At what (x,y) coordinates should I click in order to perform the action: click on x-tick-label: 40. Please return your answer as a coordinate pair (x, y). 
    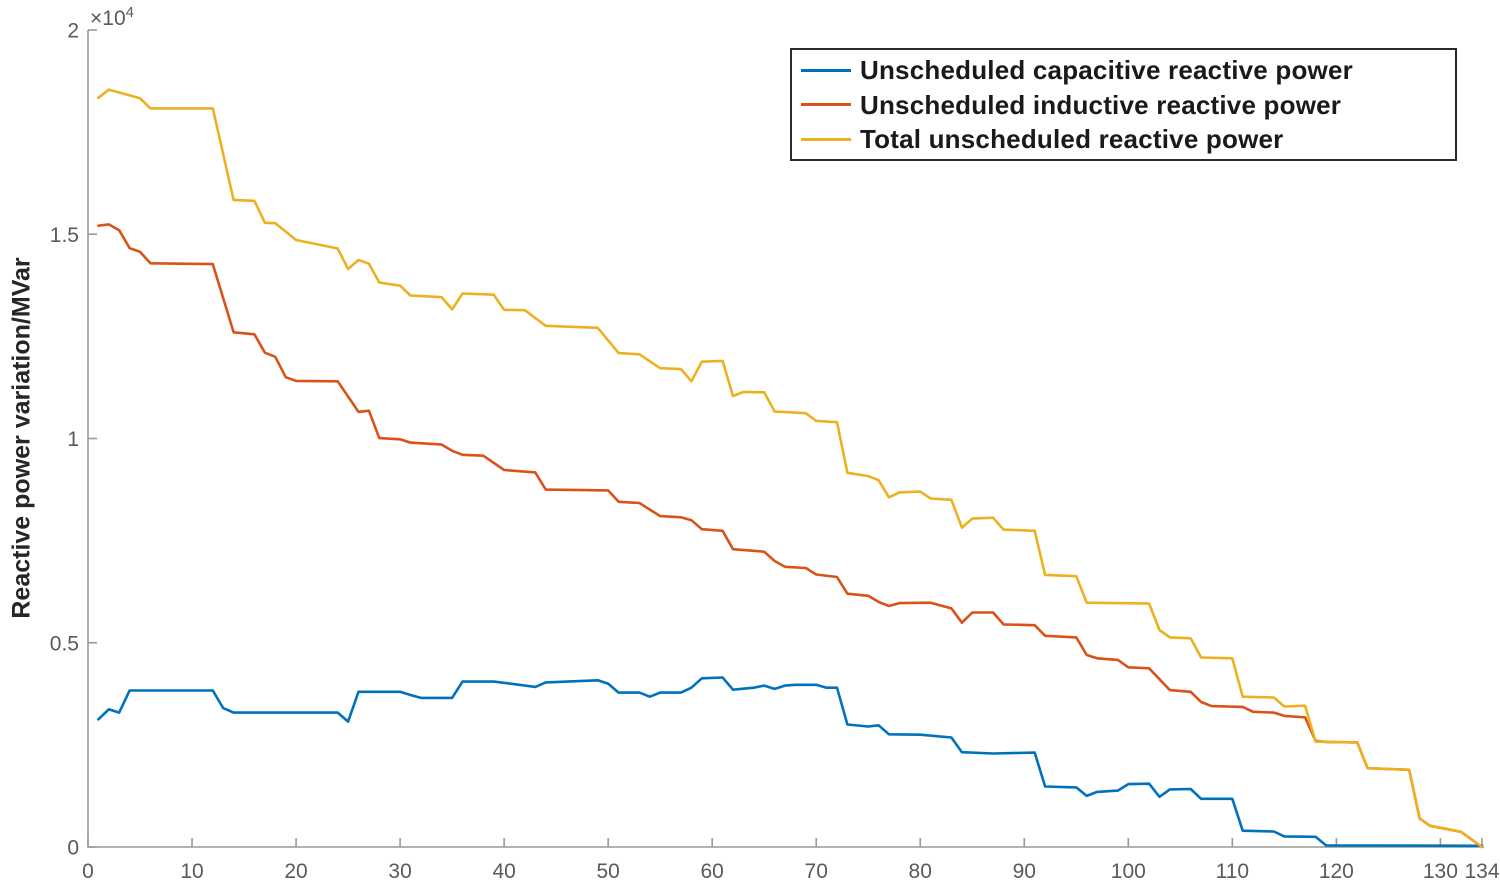
    Looking at the image, I should click on (503, 870).